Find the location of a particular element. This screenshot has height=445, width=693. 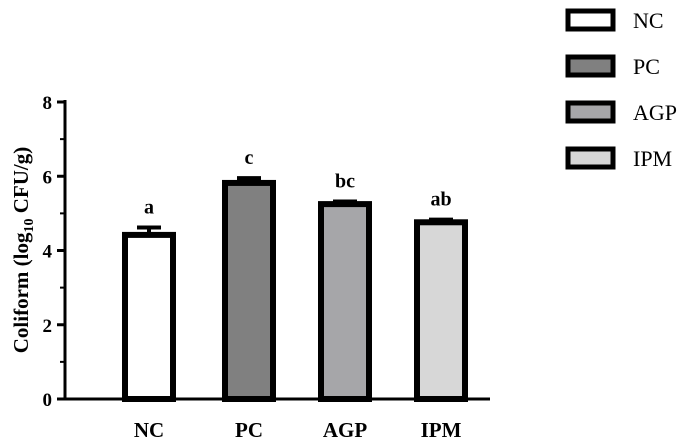

x-tick-label-agp: AGP is located at coordinates (345, 430).